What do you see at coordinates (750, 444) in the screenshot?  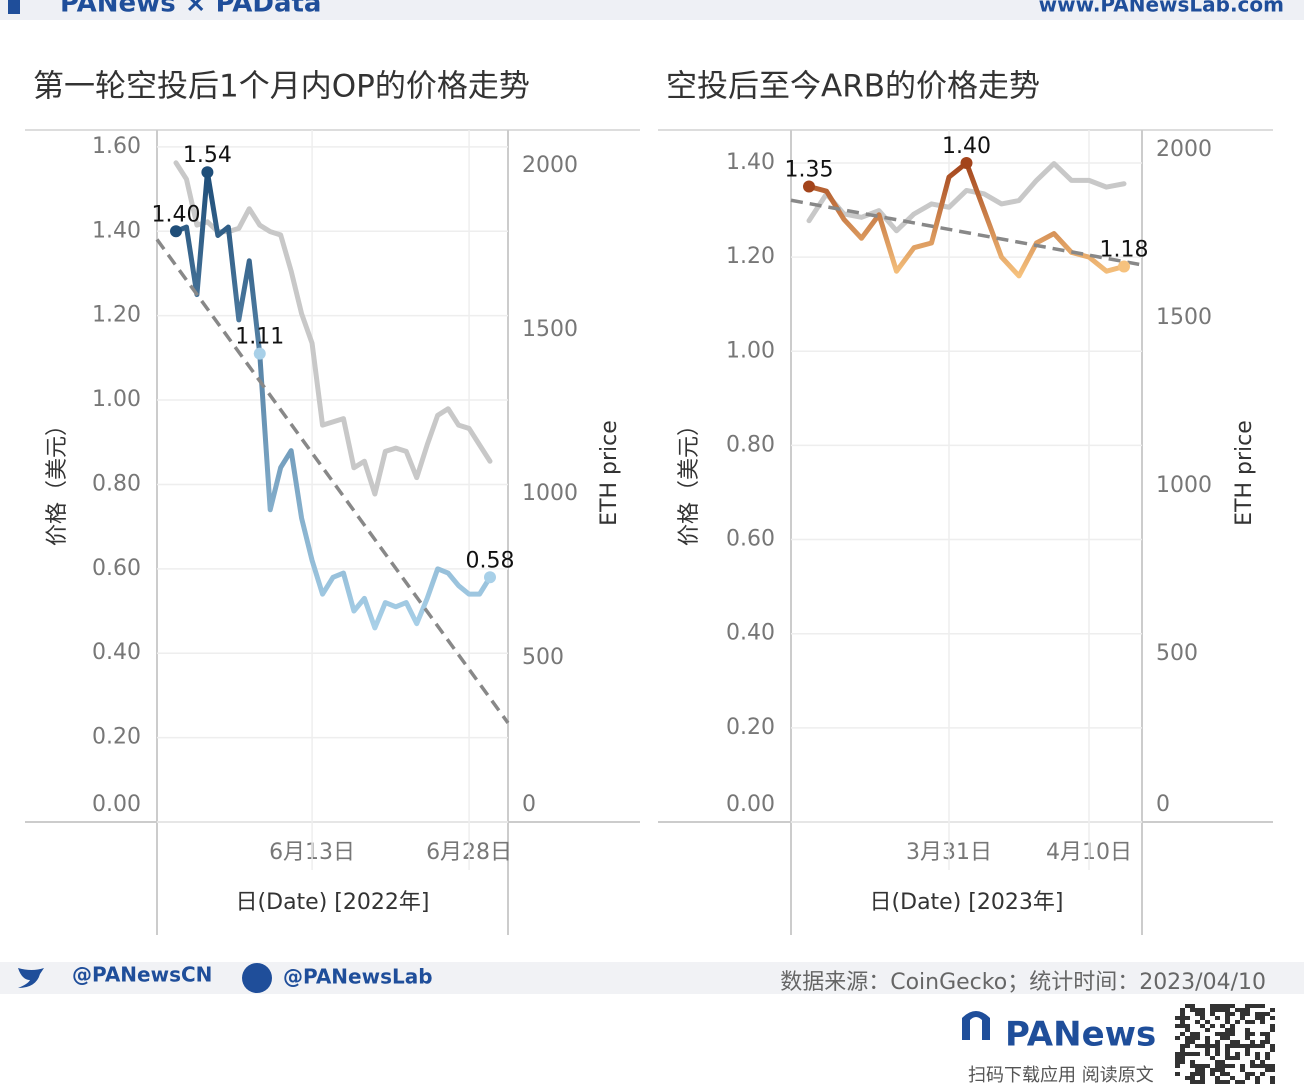 I see `y-tick-label: 0.80` at bounding box center [750, 444].